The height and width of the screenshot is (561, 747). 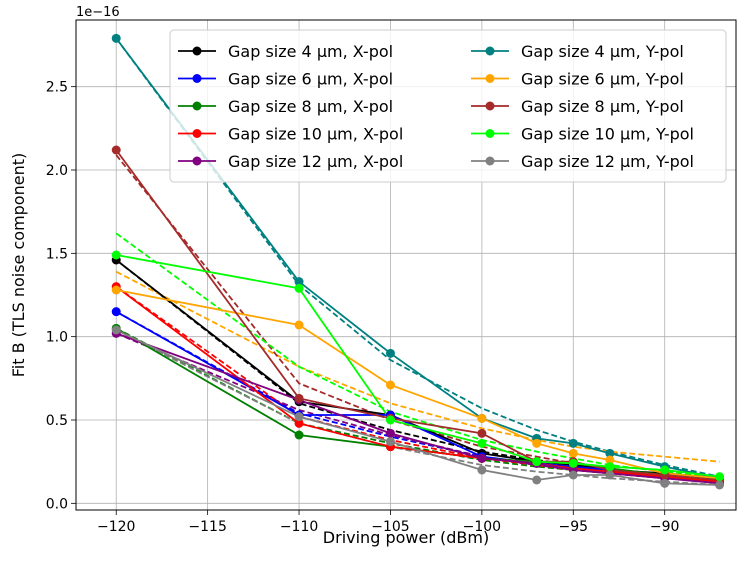 What do you see at coordinates (207, 527) in the screenshot?
I see `x-tick-label: −115` at bounding box center [207, 527].